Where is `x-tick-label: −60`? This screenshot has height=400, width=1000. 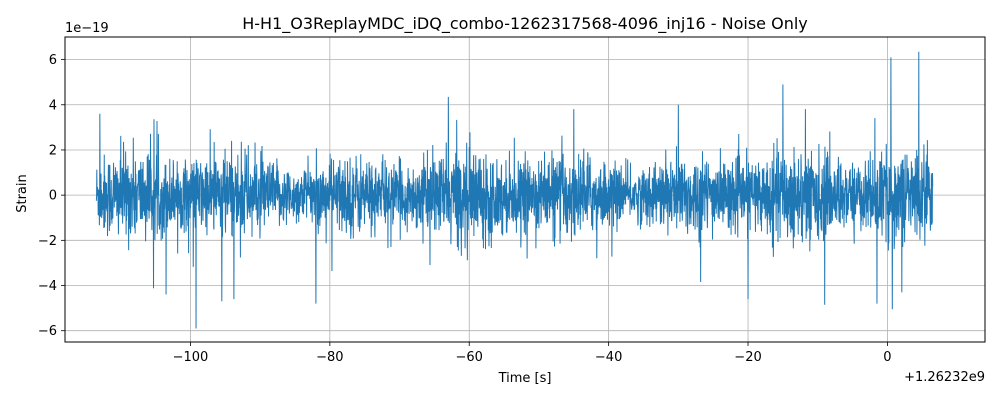
x-tick-label: −60 is located at coordinates (469, 357).